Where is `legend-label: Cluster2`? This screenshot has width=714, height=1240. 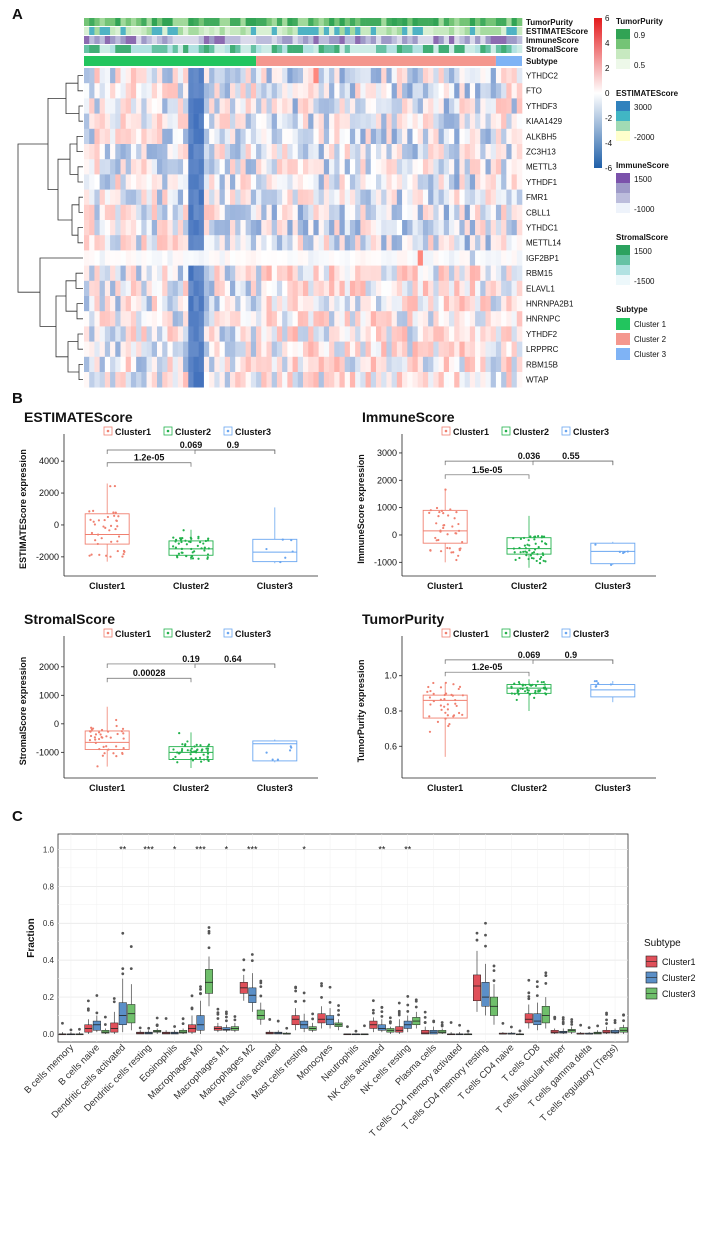 legend-label: Cluster2 is located at coordinates (531, 432).